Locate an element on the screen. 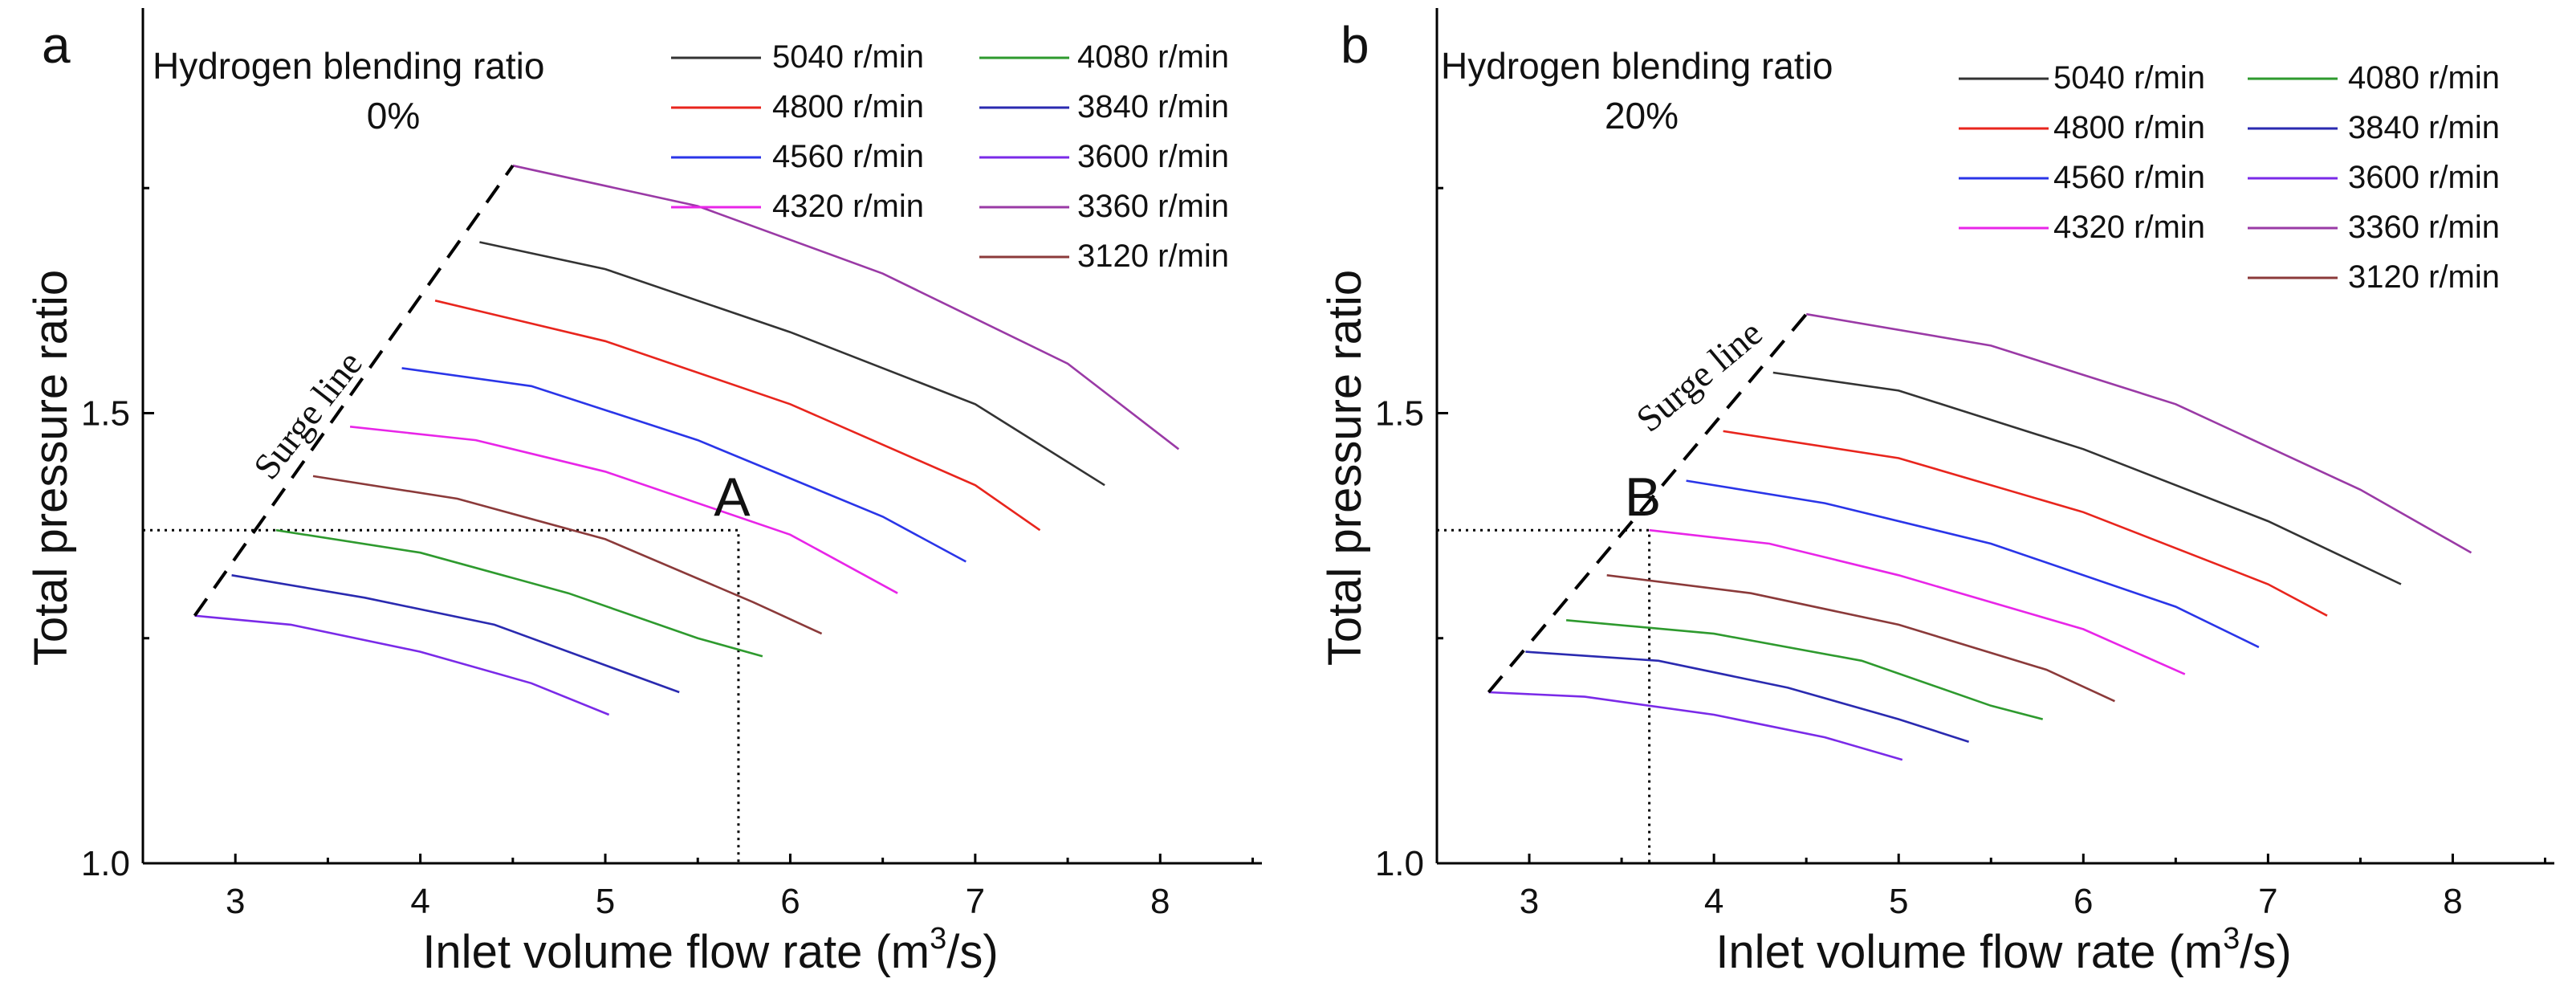 This screenshot has width=2576, height=1003. chart-subtitle: 20% is located at coordinates (1642, 116).